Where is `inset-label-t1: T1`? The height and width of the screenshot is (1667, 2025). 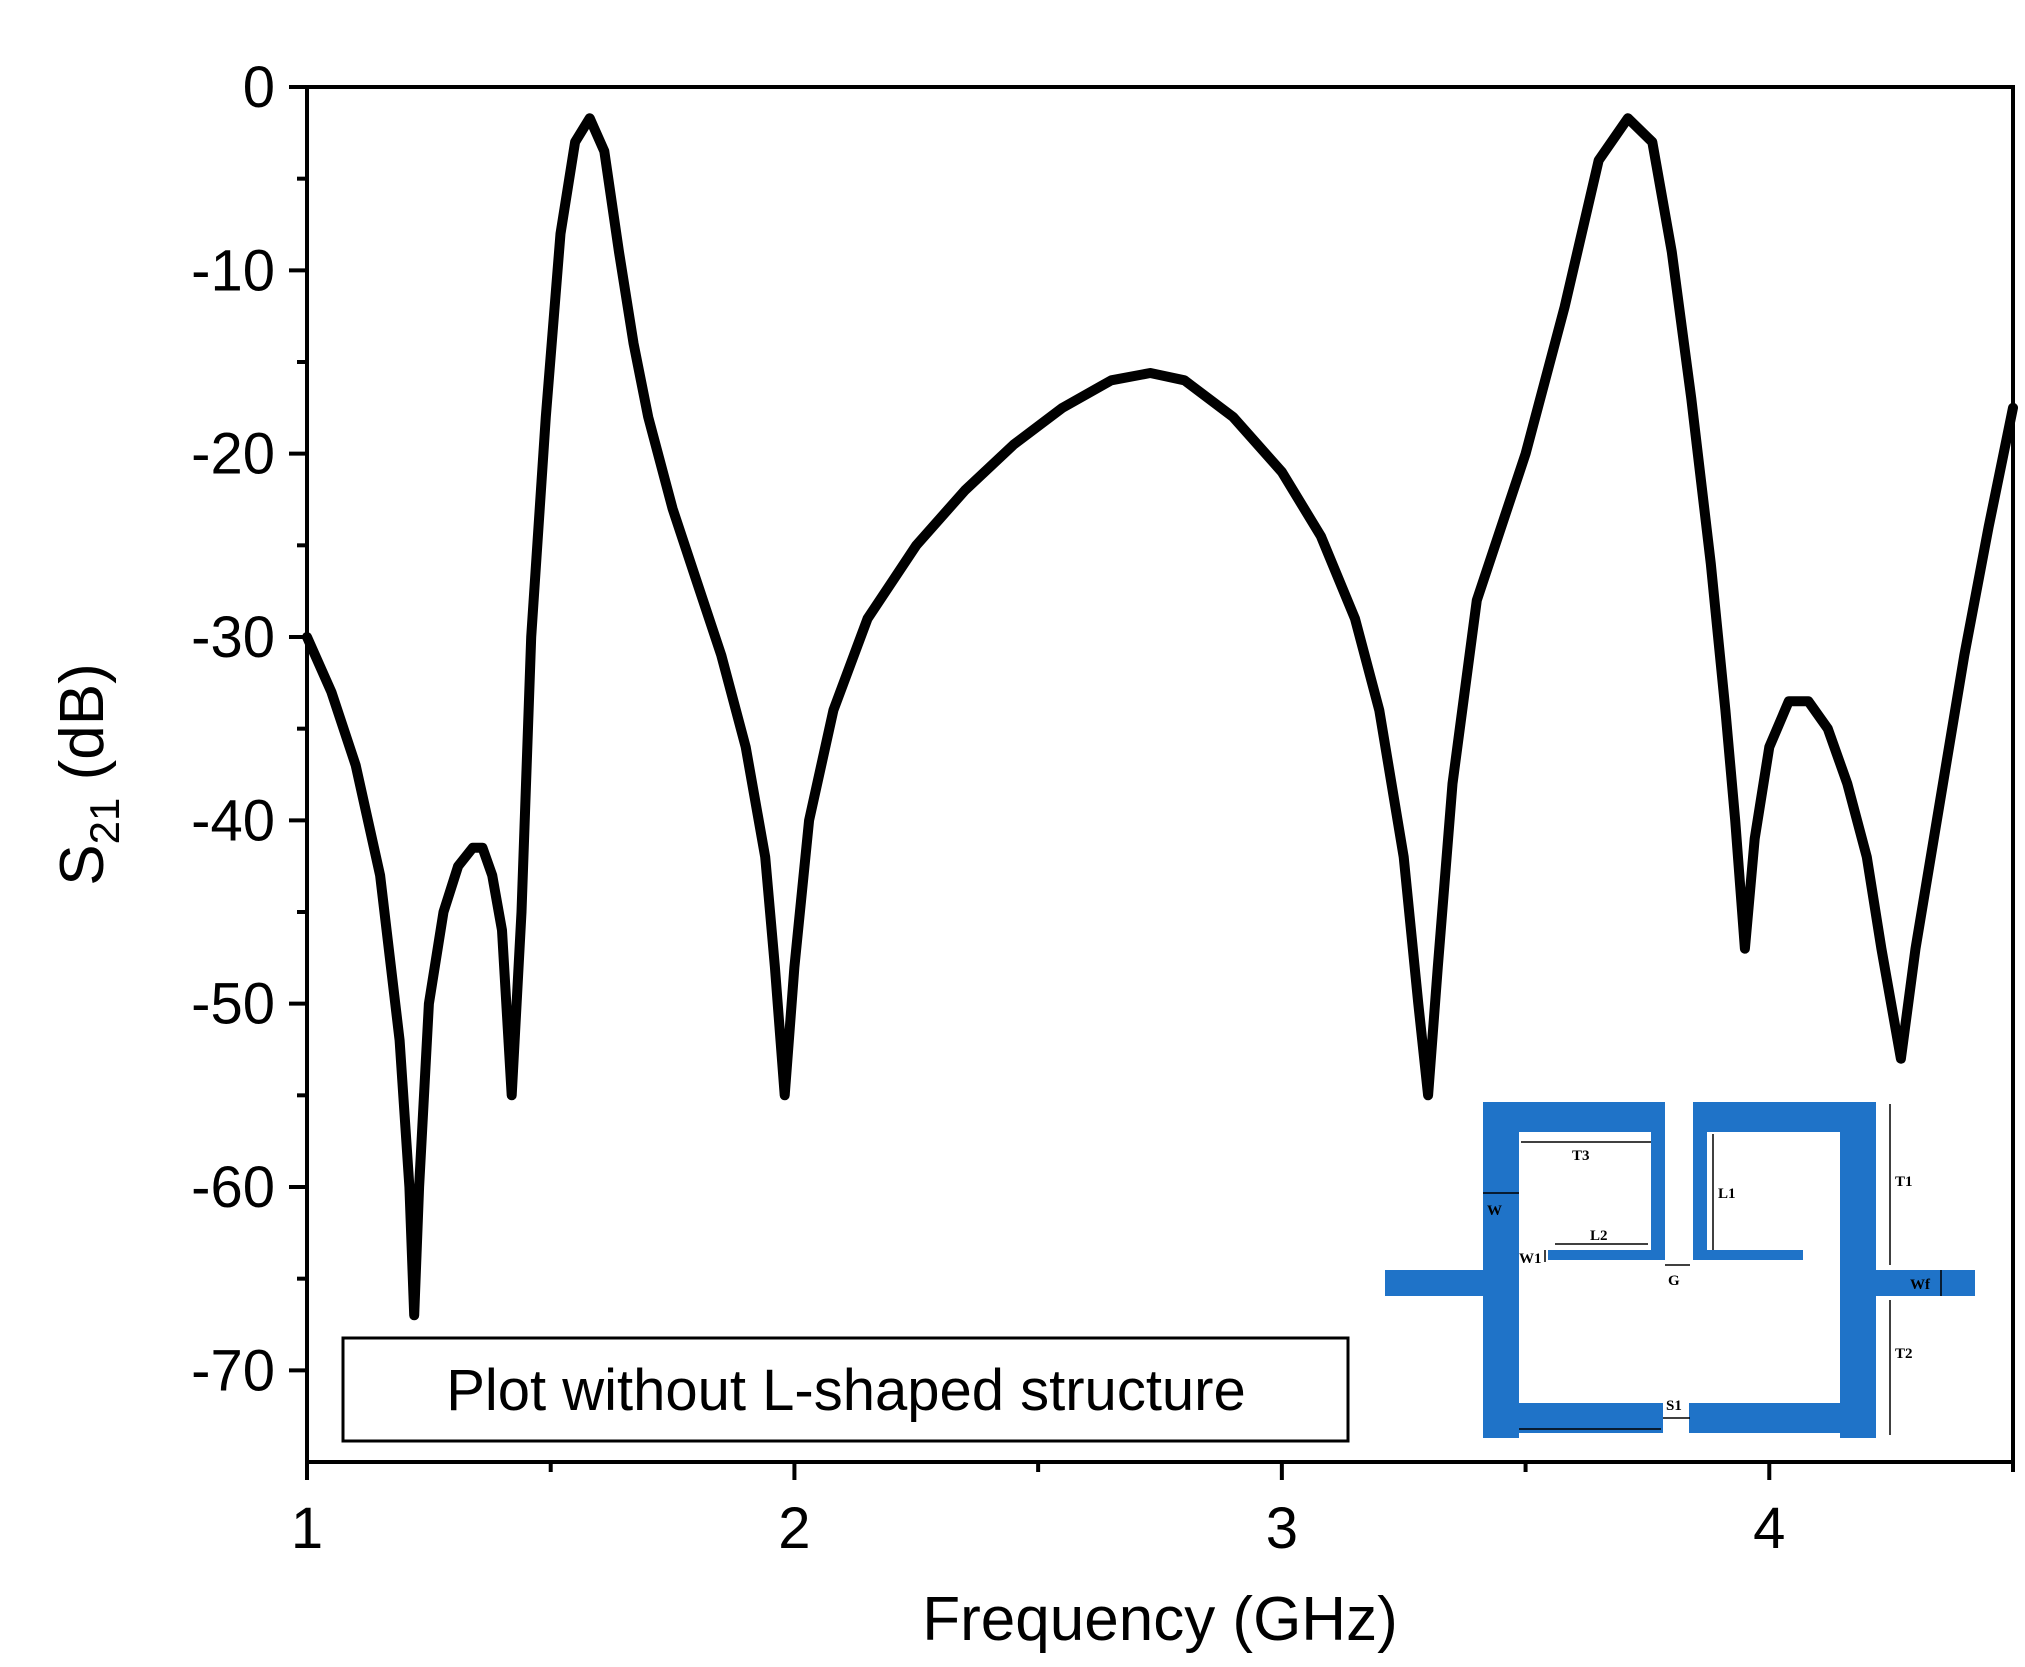
inset-label-t1: T1 is located at coordinates (1904, 1182).